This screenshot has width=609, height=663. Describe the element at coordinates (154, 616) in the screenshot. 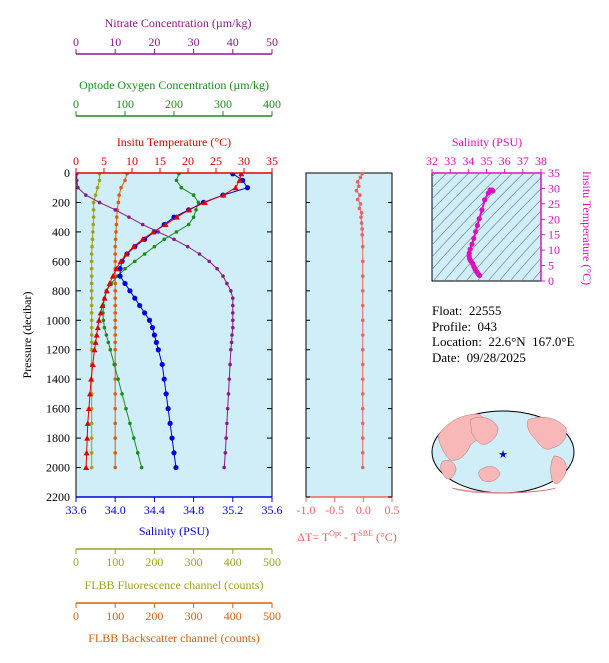

I see `backscatter-tick-label: 200` at that location.